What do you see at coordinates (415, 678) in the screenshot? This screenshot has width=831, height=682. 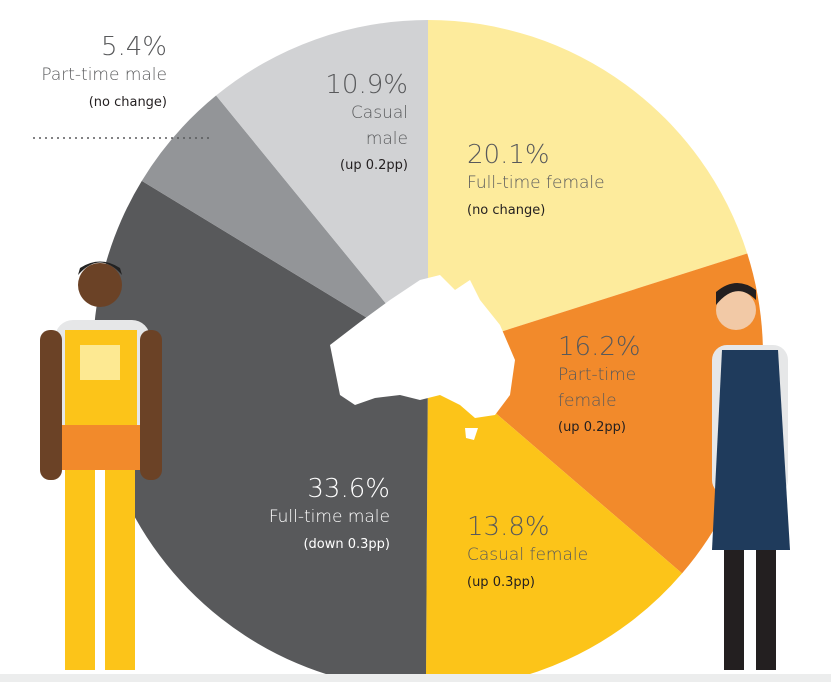 I see `floor` at bounding box center [415, 678].